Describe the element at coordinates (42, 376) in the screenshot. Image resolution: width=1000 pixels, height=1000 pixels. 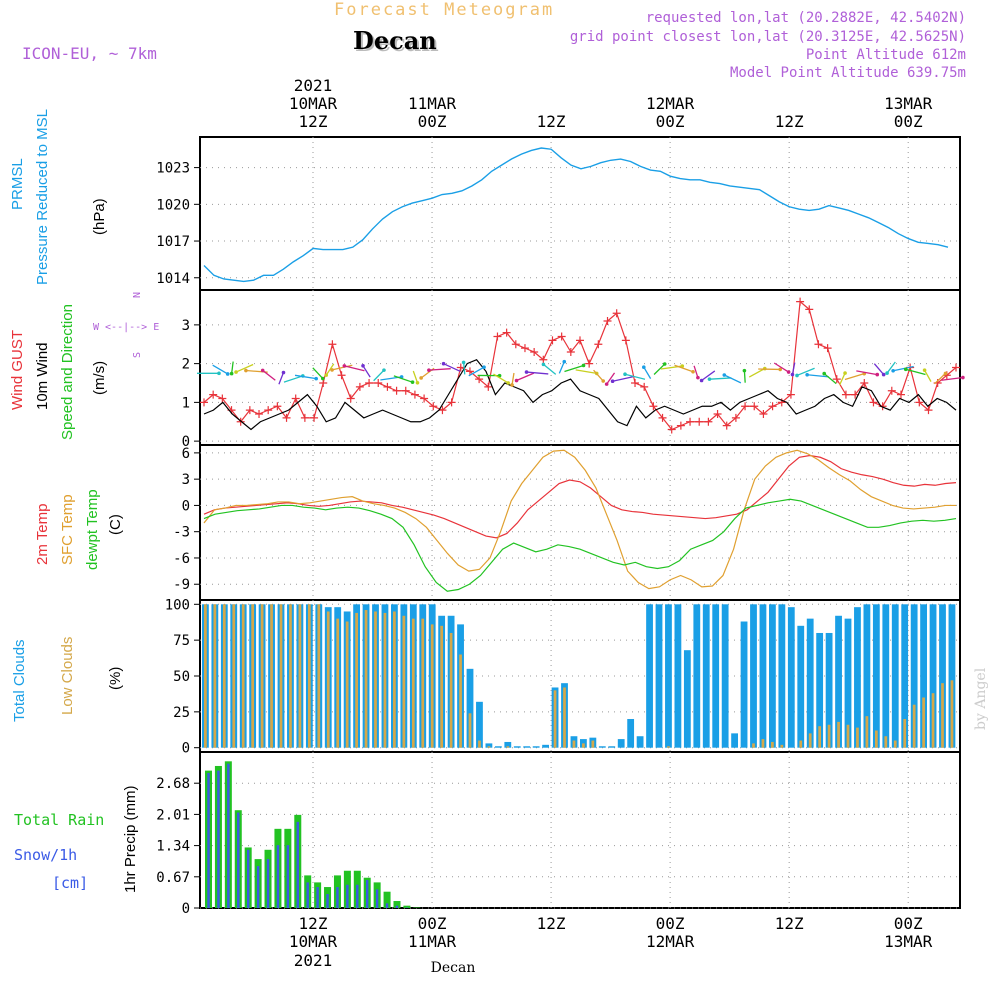
I see `wind-ylabel-wind: 10m Wind` at that location.